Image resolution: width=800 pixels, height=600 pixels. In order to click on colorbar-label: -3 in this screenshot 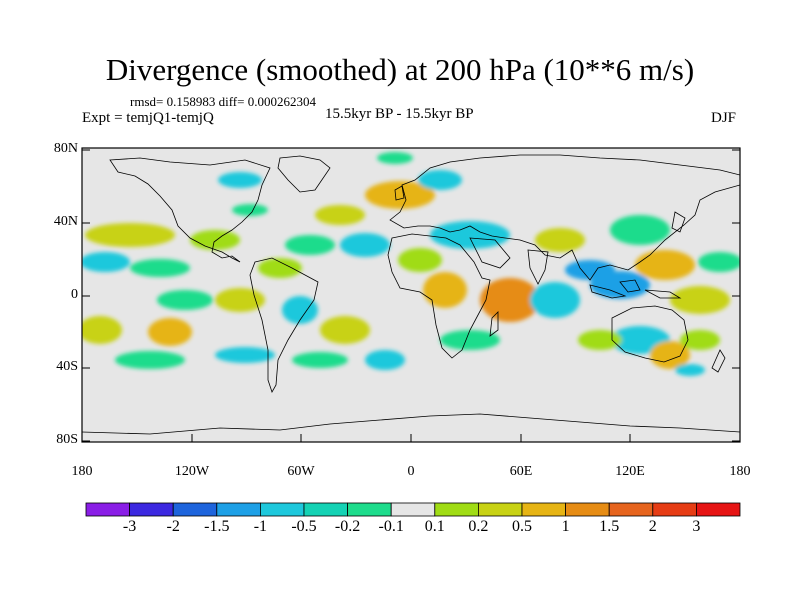, I will do `click(129, 526)`.